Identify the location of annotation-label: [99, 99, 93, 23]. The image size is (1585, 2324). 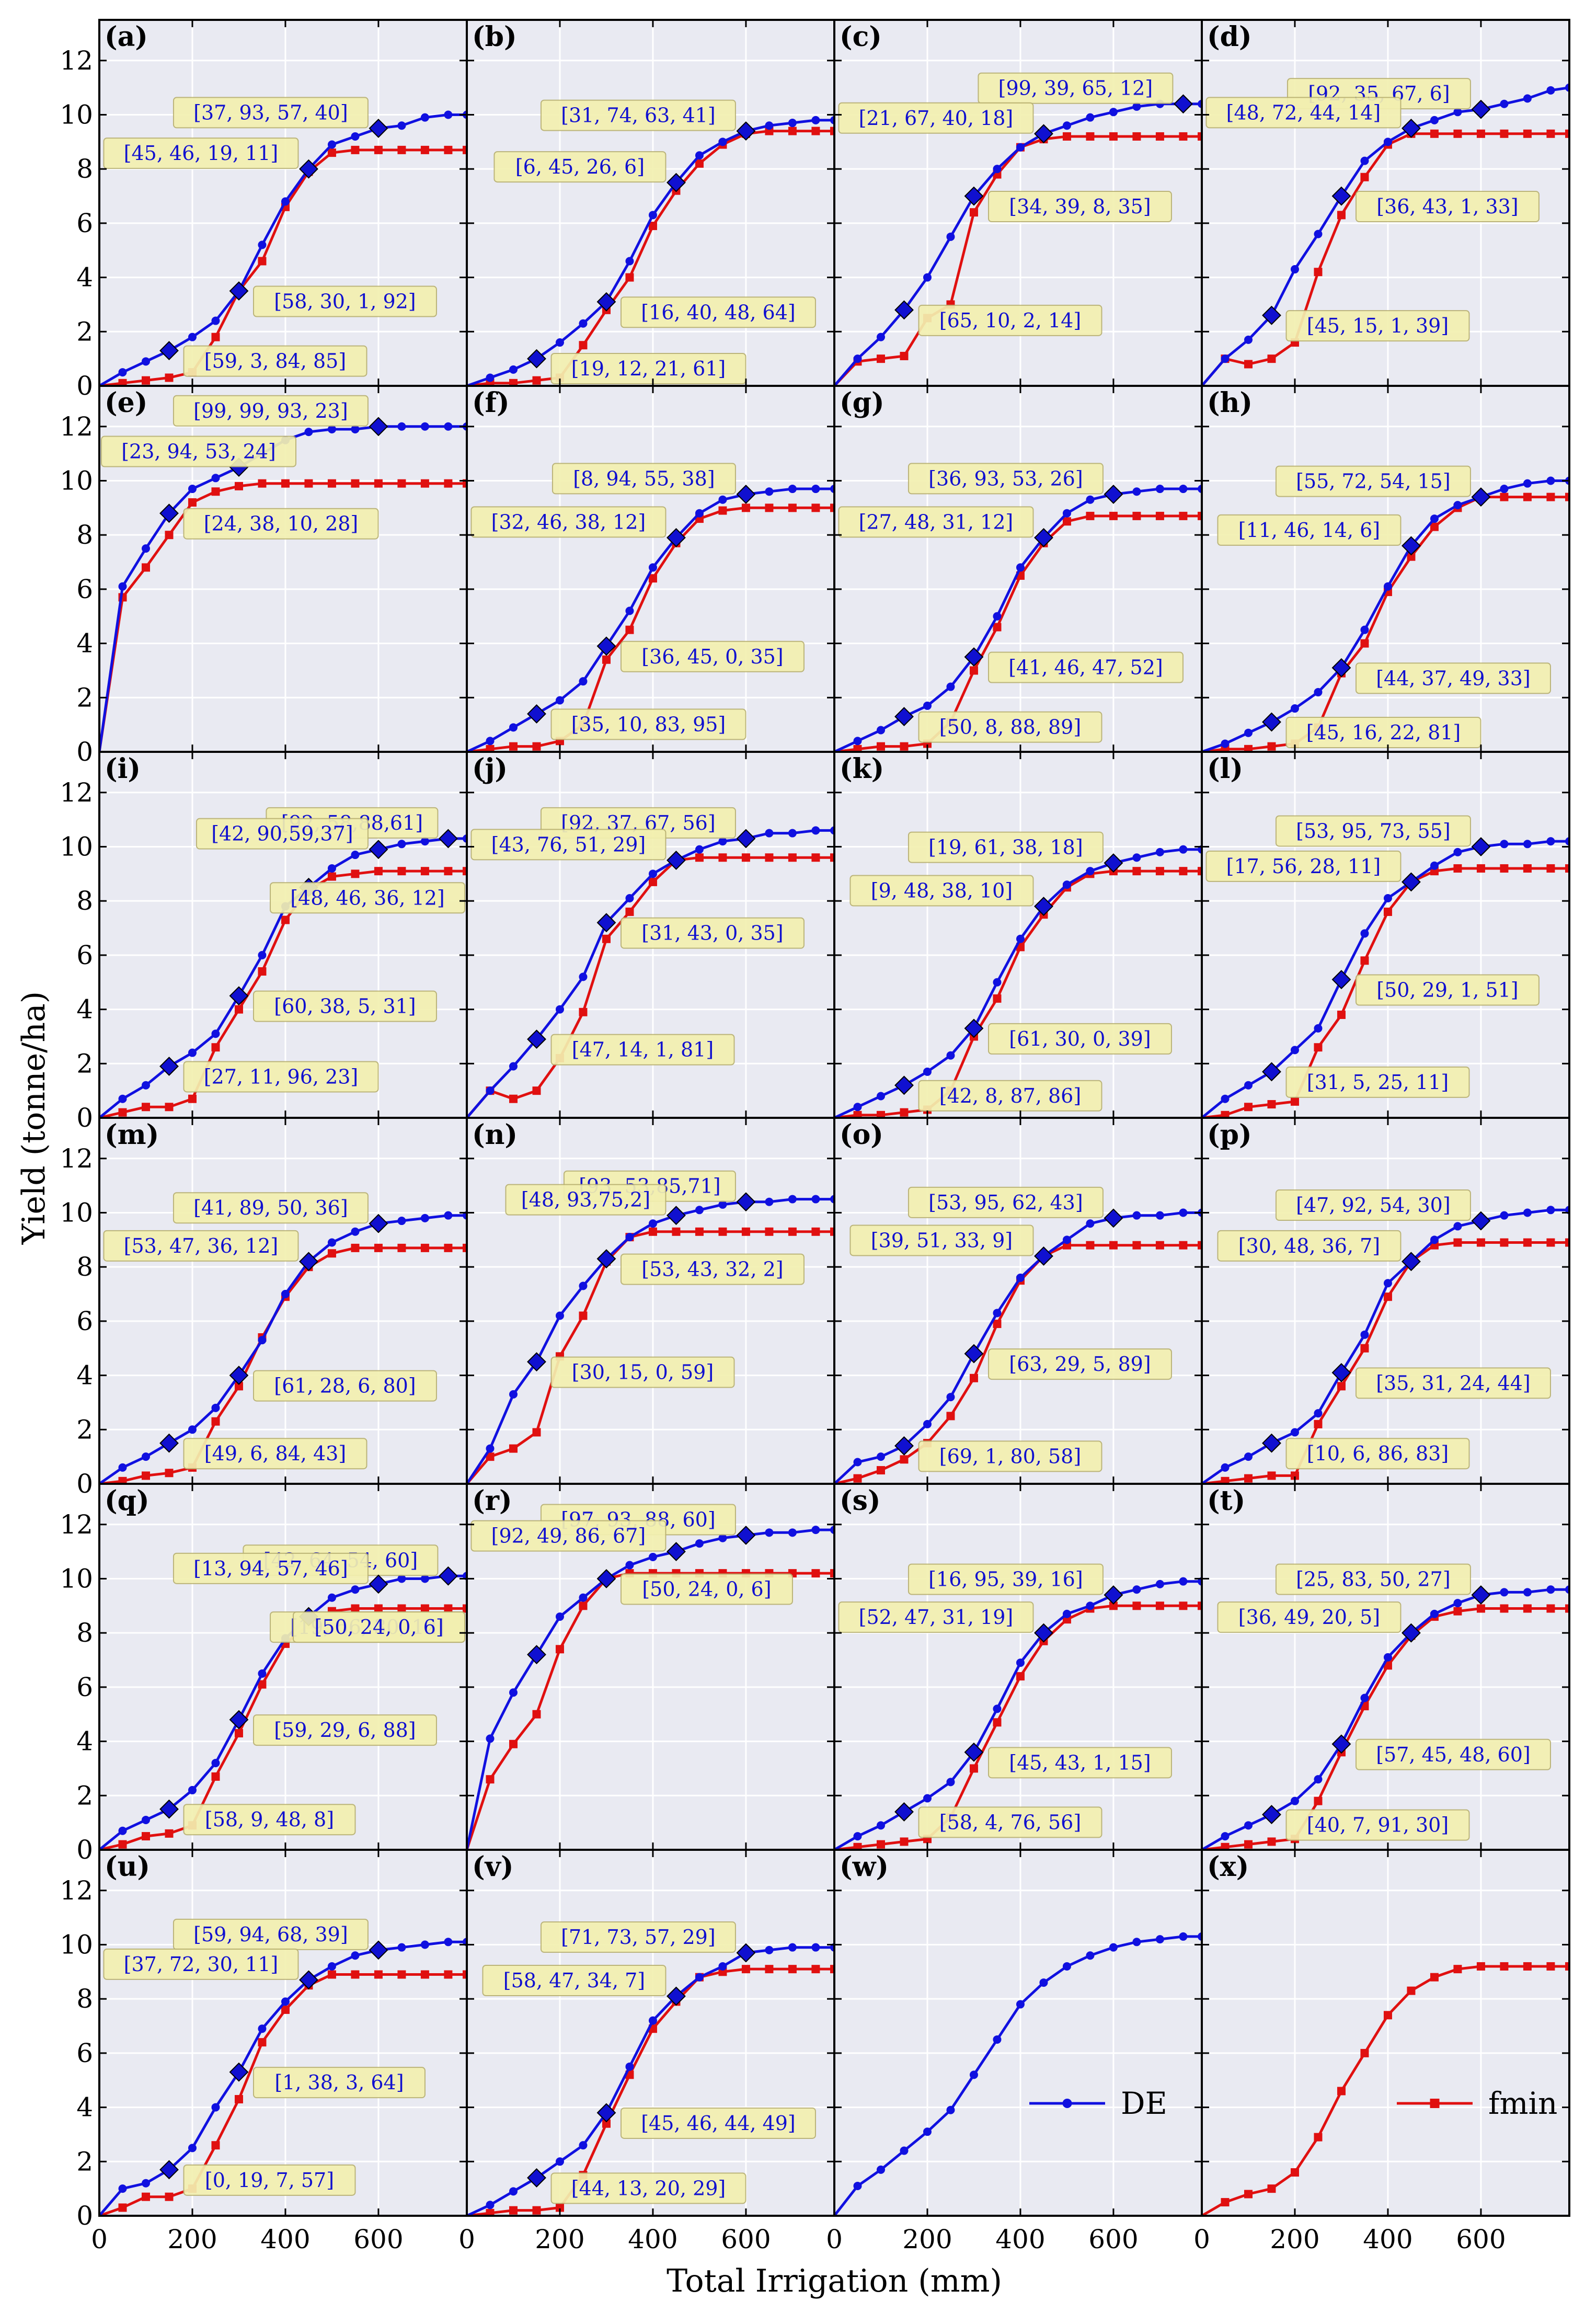
(270, 411).